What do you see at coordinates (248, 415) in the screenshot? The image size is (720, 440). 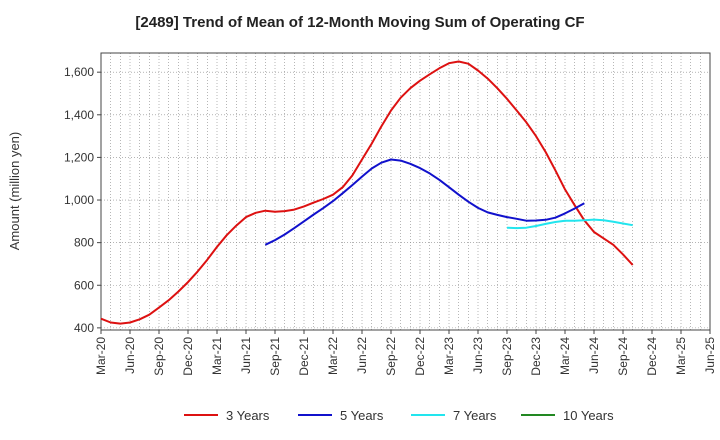 I see `legend-label: 3 Years` at bounding box center [248, 415].